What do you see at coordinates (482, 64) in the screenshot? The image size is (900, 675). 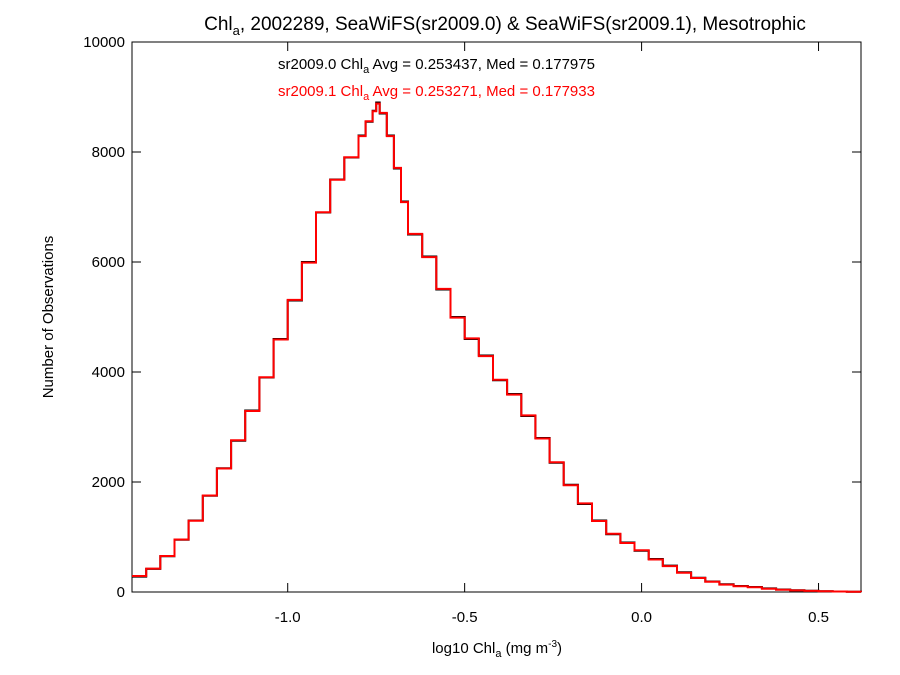 I see `annotation-sr2009-0-post: Avg = 0.253437, Med = 0.177975` at bounding box center [482, 64].